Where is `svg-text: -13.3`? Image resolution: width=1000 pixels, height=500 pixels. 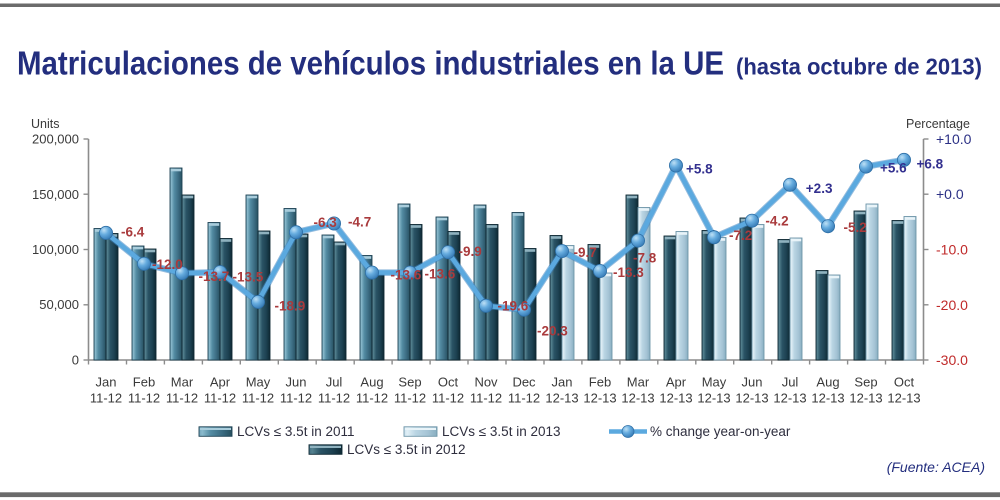 svg-text: -13.3 is located at coordinates (628, 272).